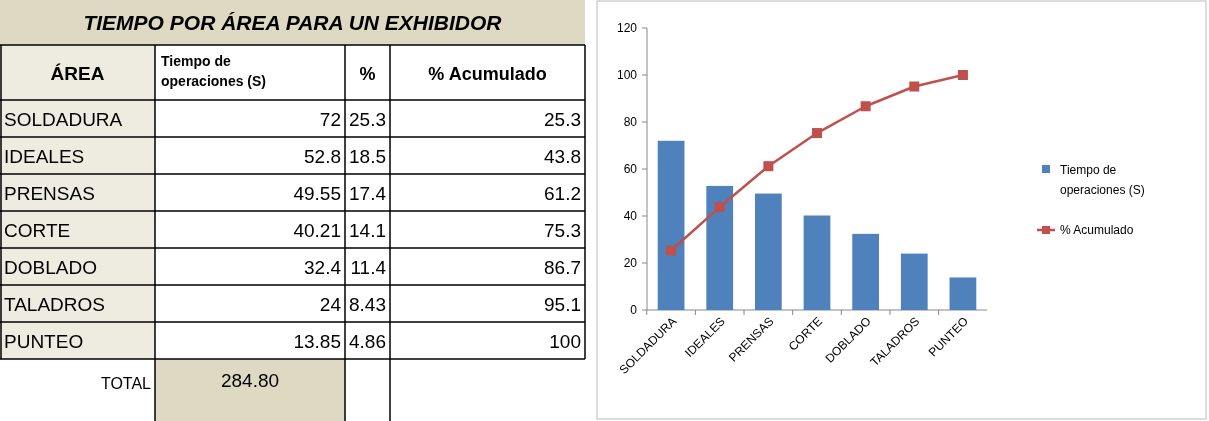 Image resolution: width=1209 pixels, height=421 pixels. Describe the element at coordinates (367, 304) in the screenshot. I see `data-label: 8.43` at that location.